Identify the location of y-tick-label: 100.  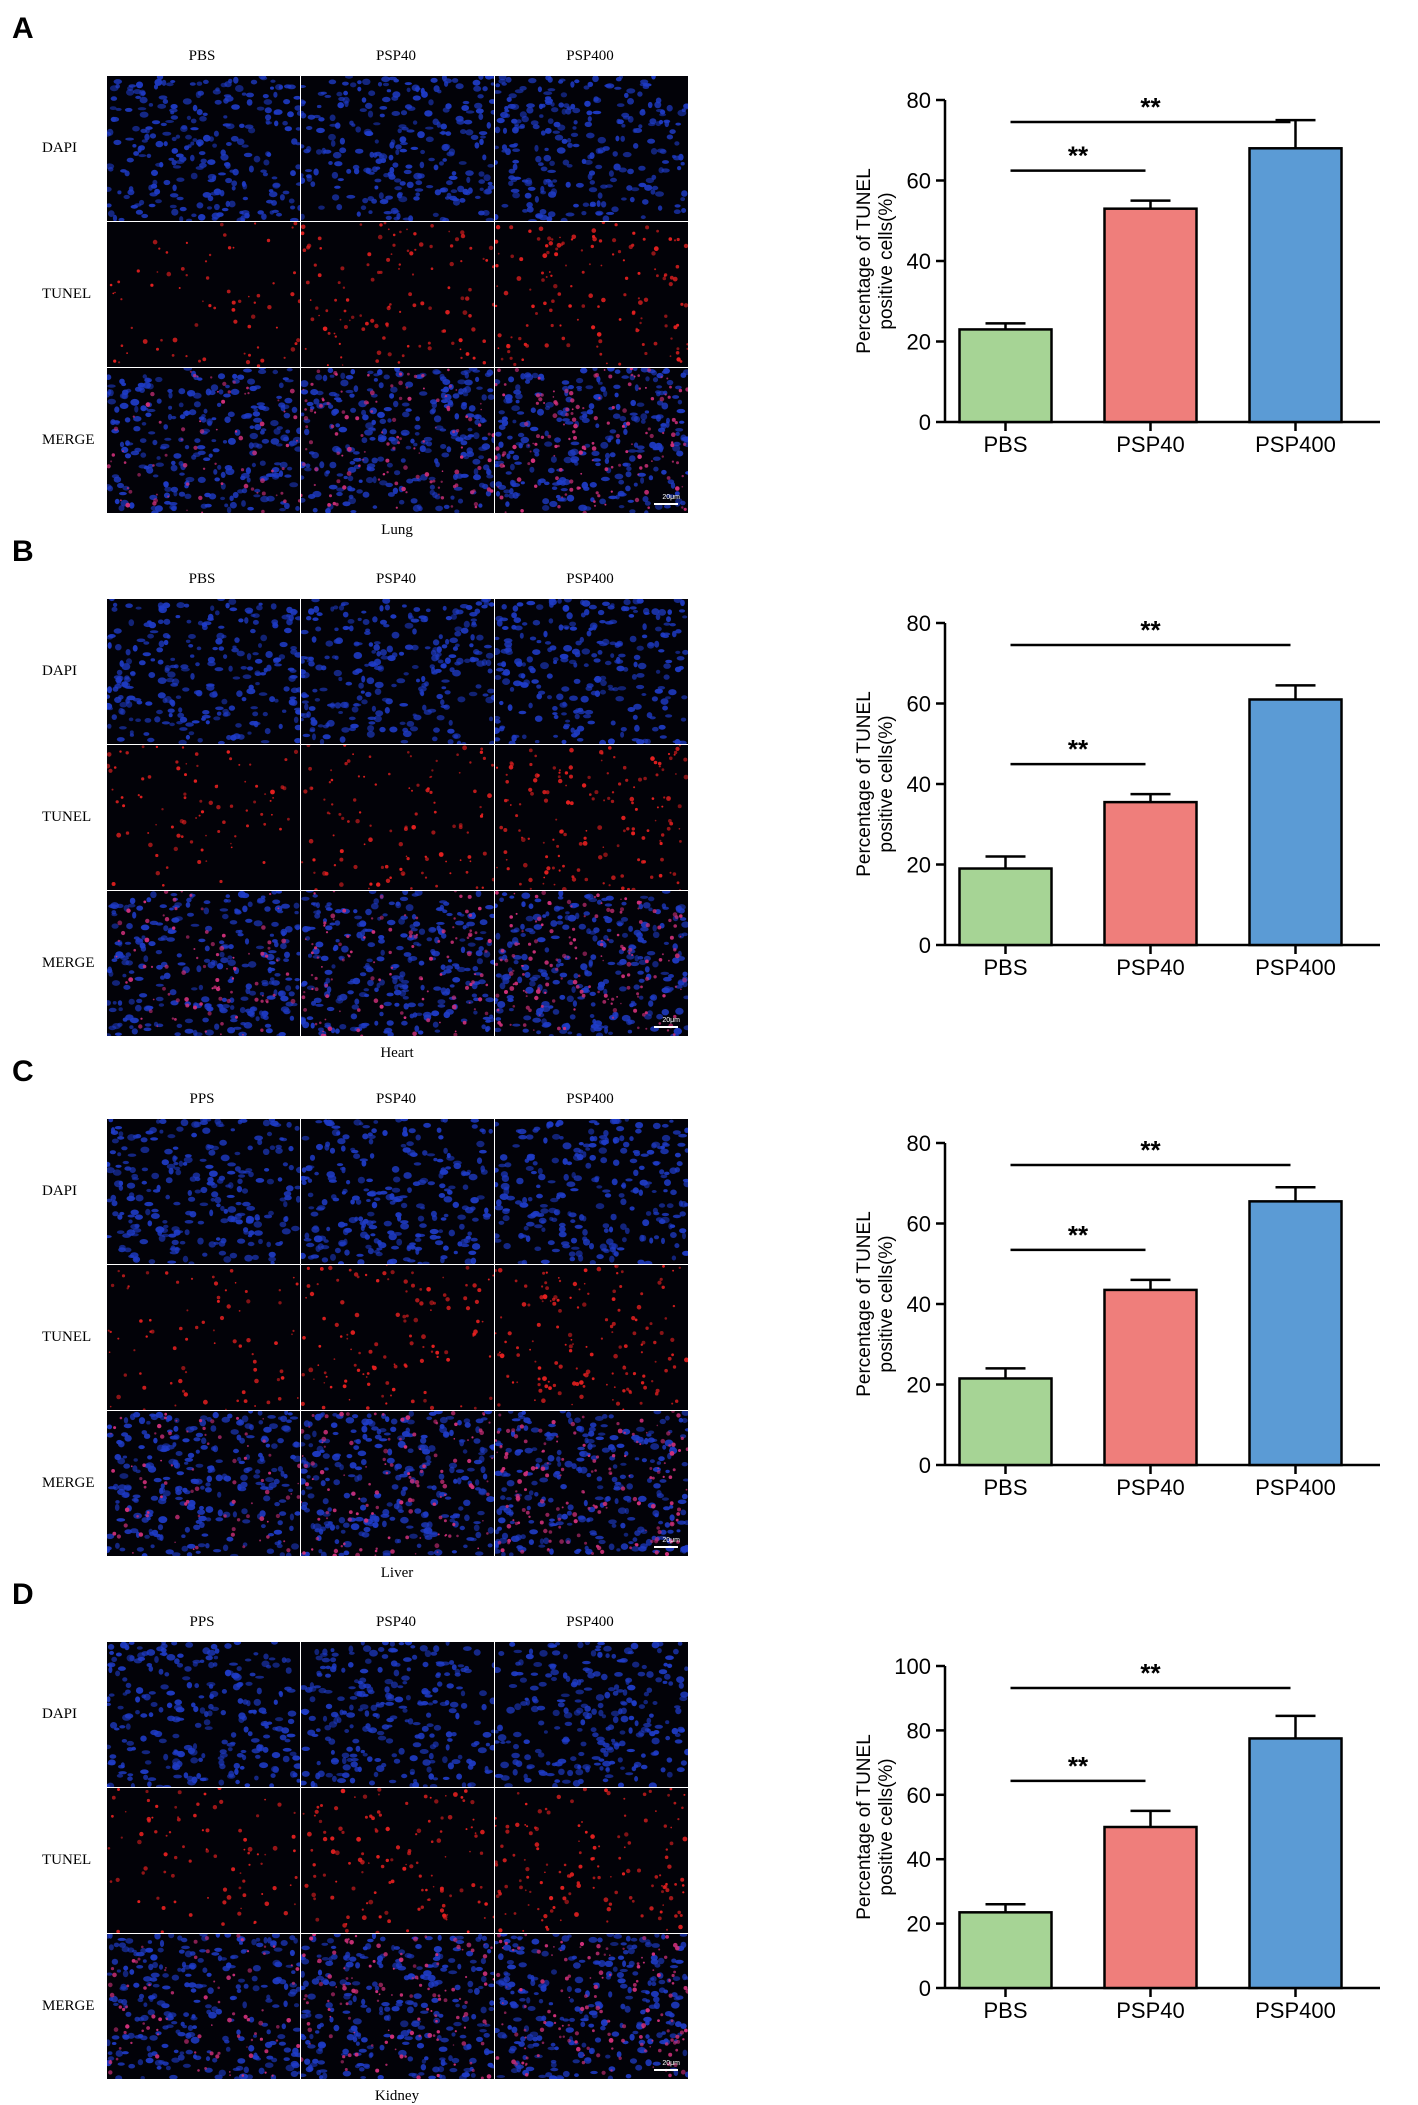
(912, 1666).